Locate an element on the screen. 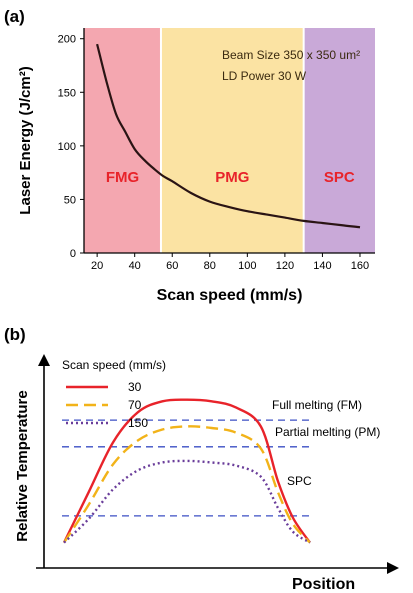 The image size is (413, 593). y-tick-label: 0 is located at coordinates (73, 254).